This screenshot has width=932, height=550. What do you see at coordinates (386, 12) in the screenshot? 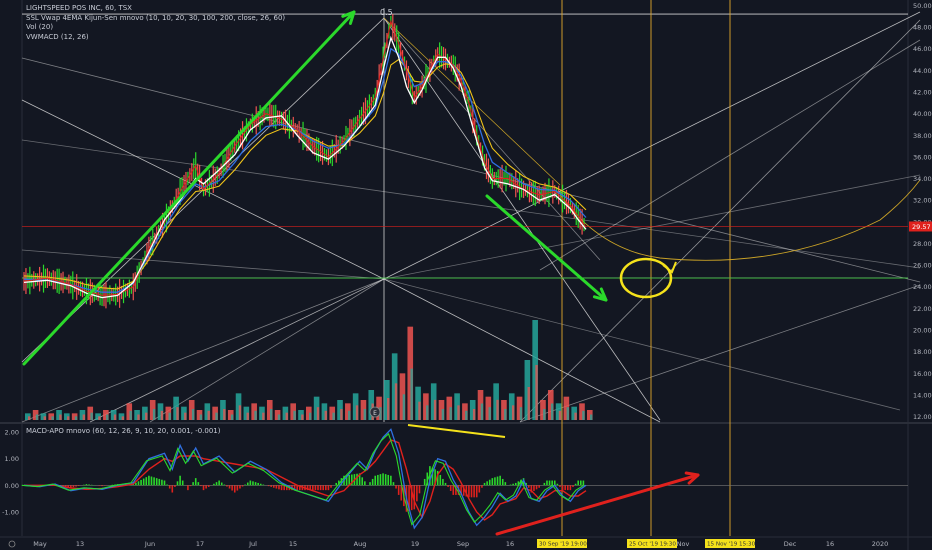
I see `fib-level-label: 0.5` at bounding box center [386, 12].